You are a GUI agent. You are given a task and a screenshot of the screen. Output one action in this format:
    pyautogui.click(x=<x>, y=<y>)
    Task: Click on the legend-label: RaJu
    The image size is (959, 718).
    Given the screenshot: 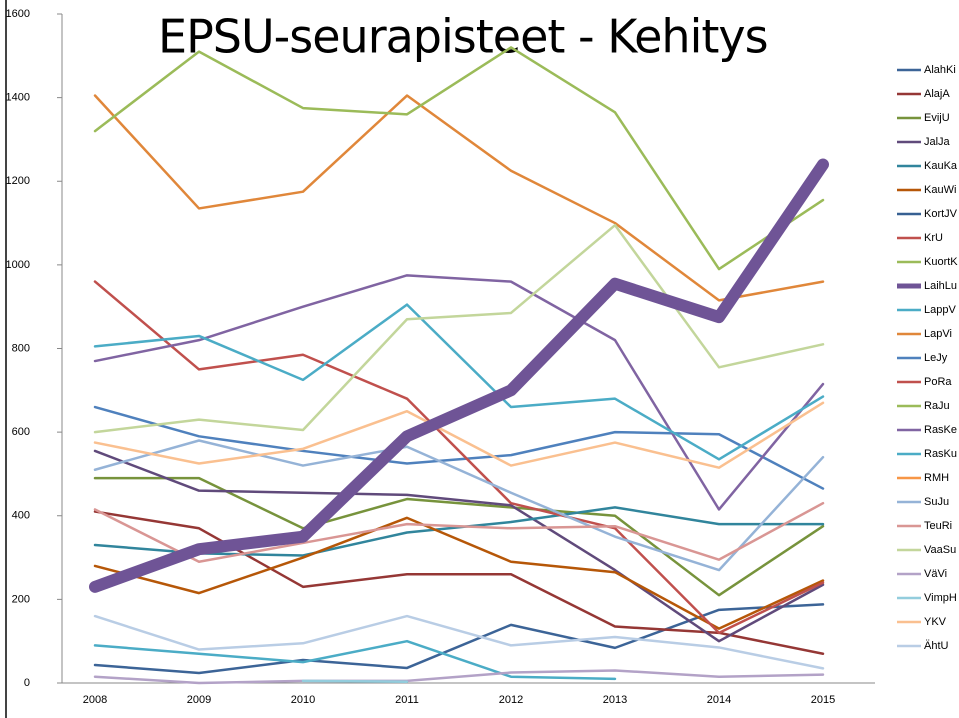 What is the action you would take?
    pyautogui.click(x=937, y=406)
    